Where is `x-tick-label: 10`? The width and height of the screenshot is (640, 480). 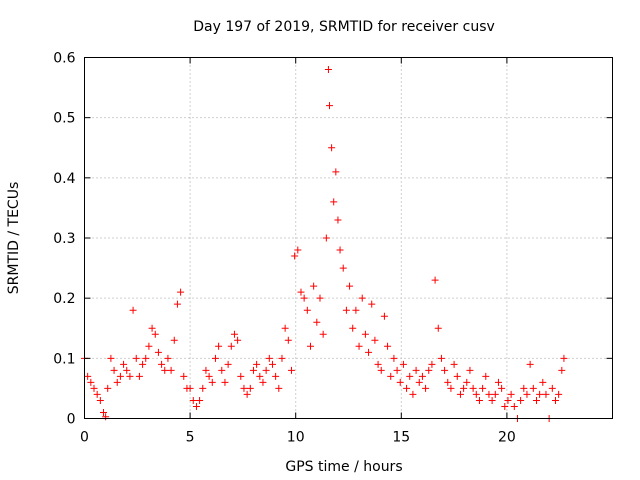 x-tick-label: 10 is located at coordinates (296, 438).